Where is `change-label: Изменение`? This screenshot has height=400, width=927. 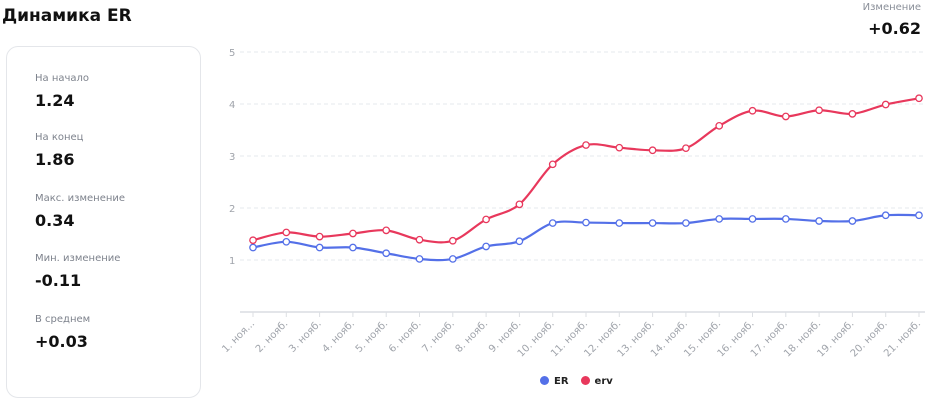
change-label: Изменение is located at coordinates (891, 7).